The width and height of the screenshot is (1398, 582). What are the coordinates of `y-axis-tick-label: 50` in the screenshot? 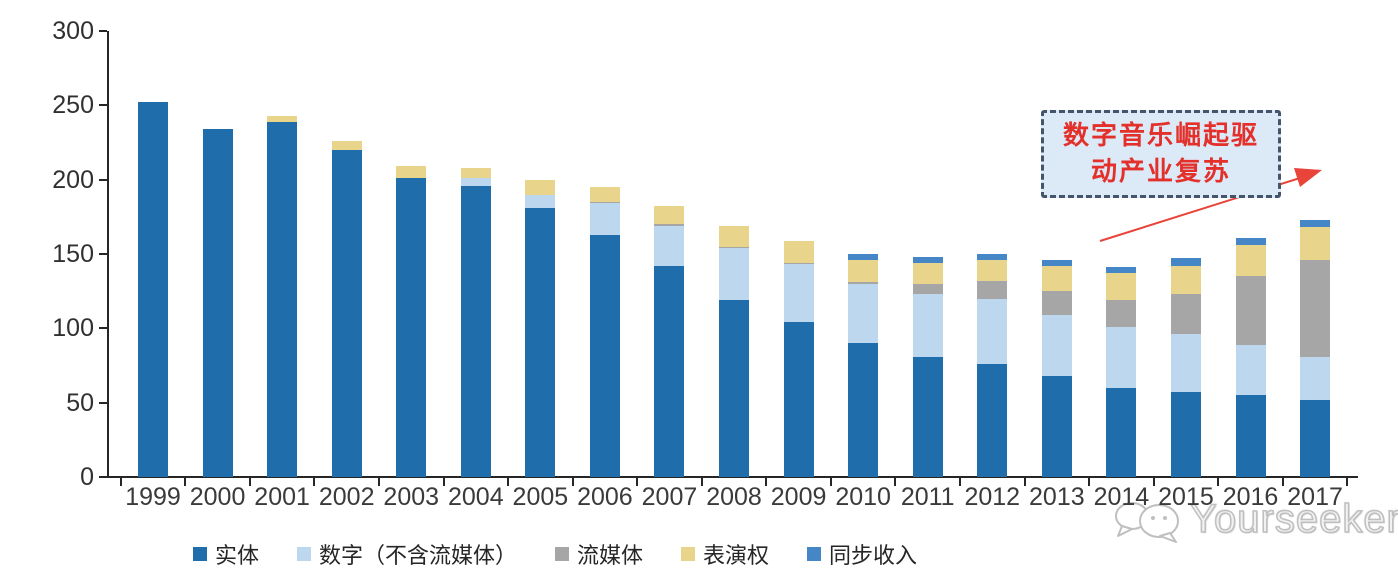 It's located at (80, 402).